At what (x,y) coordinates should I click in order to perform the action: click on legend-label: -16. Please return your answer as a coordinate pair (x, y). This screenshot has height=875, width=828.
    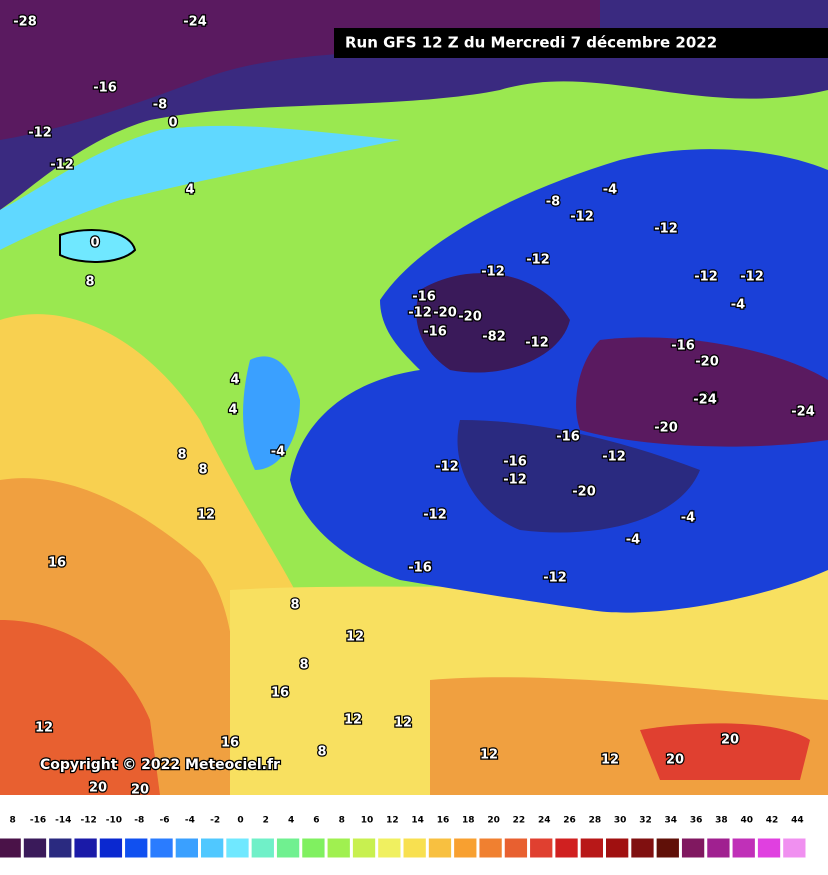
    Looking at the image, I should click on (38, 821).